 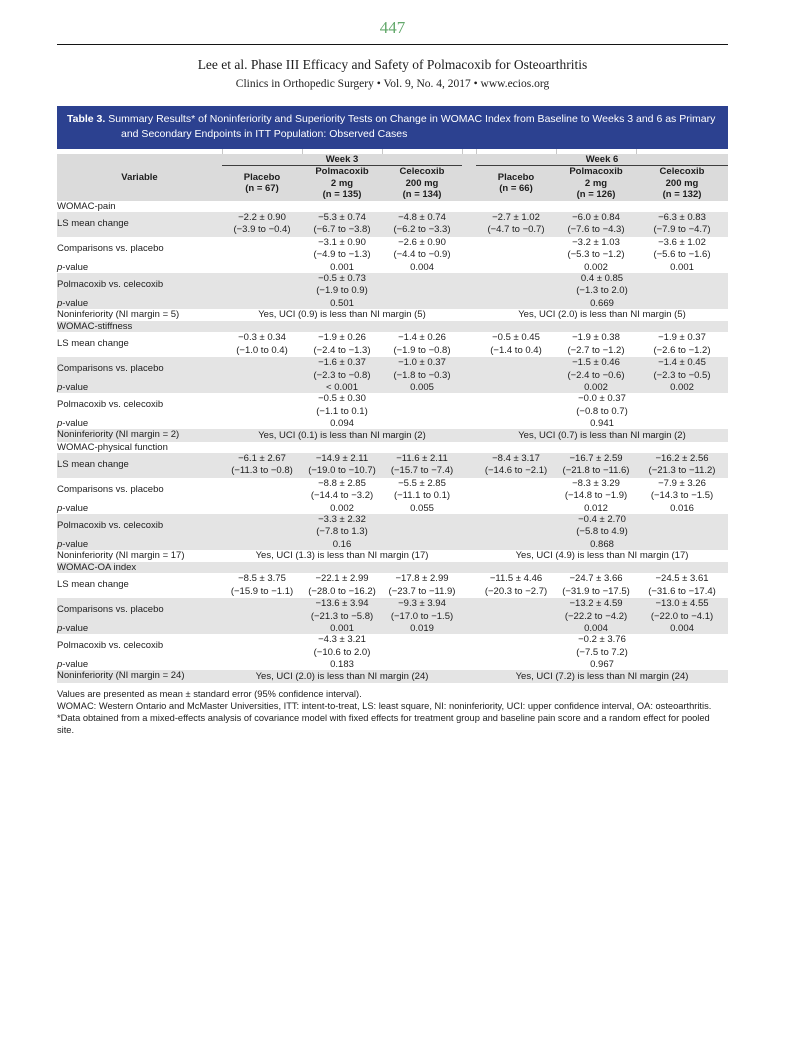 I want to click on header-rule, so click(x=392, y=44).